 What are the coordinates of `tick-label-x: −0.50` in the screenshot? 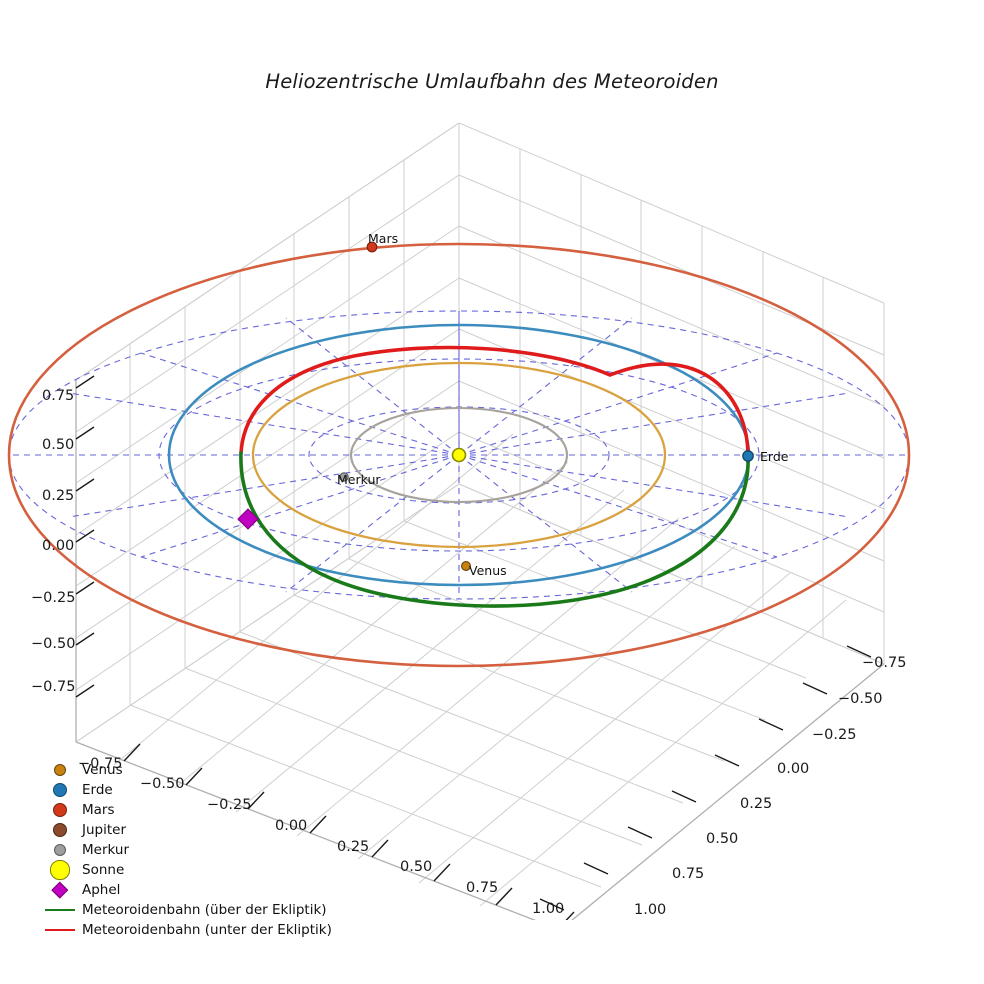 It's located at (162, 784).